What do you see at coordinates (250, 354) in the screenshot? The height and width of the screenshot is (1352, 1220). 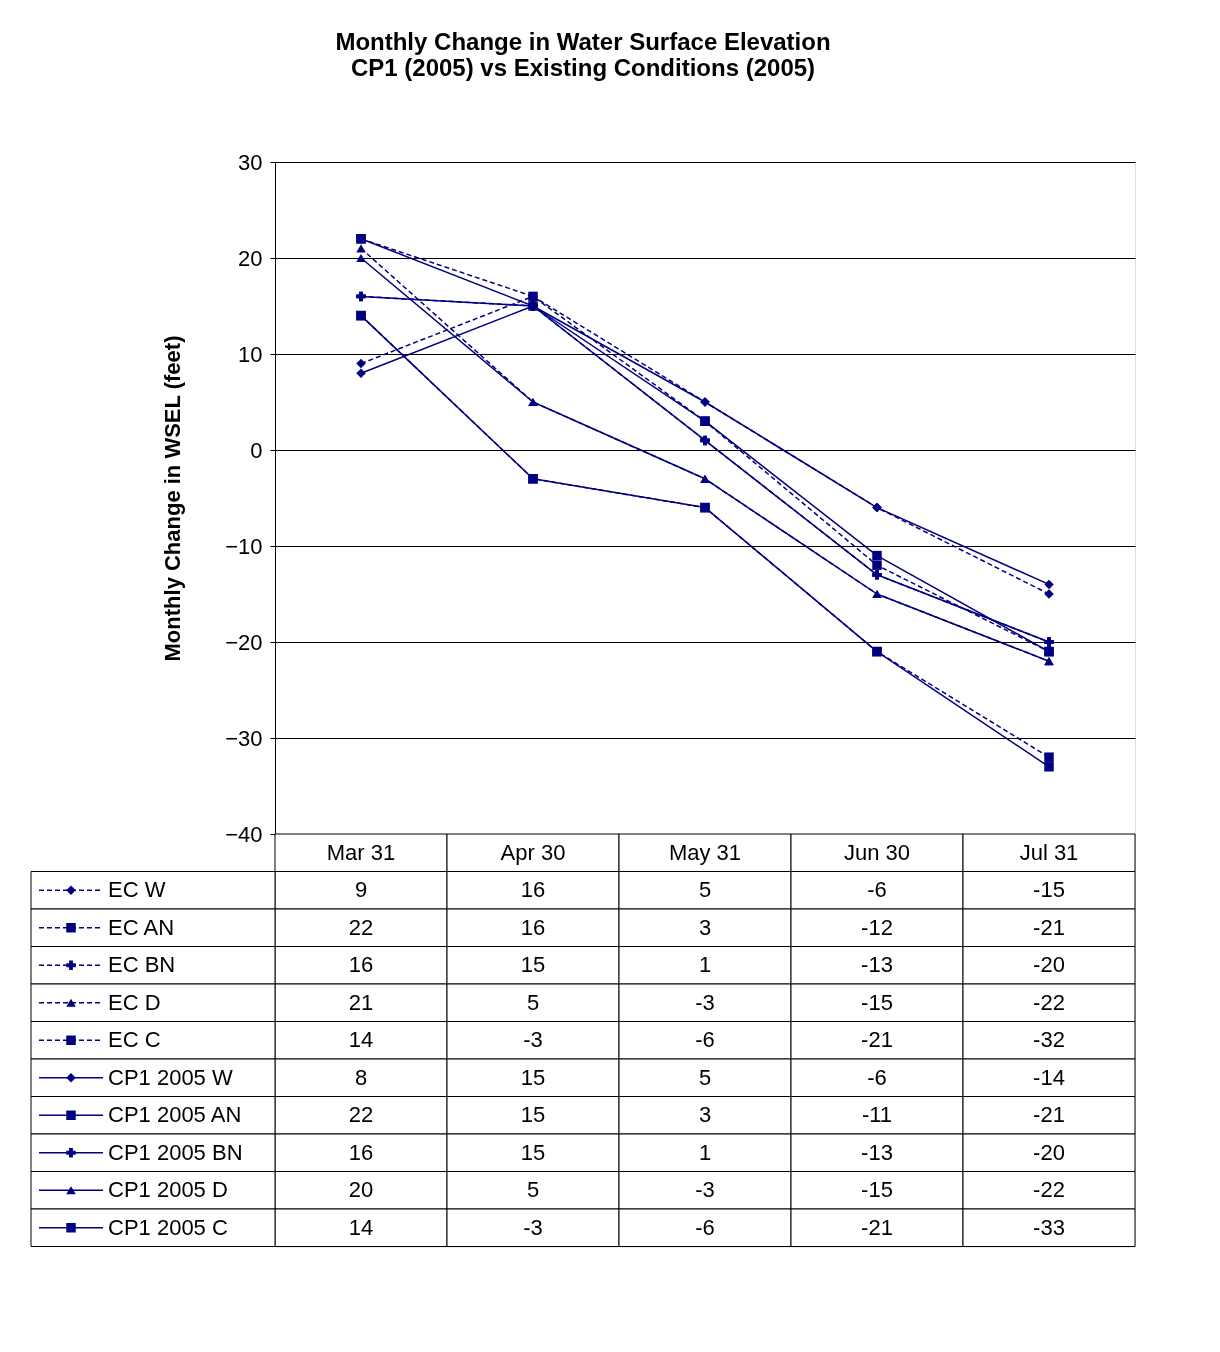 I see `y-tick-label: 10` at bounding box center [250, 354].